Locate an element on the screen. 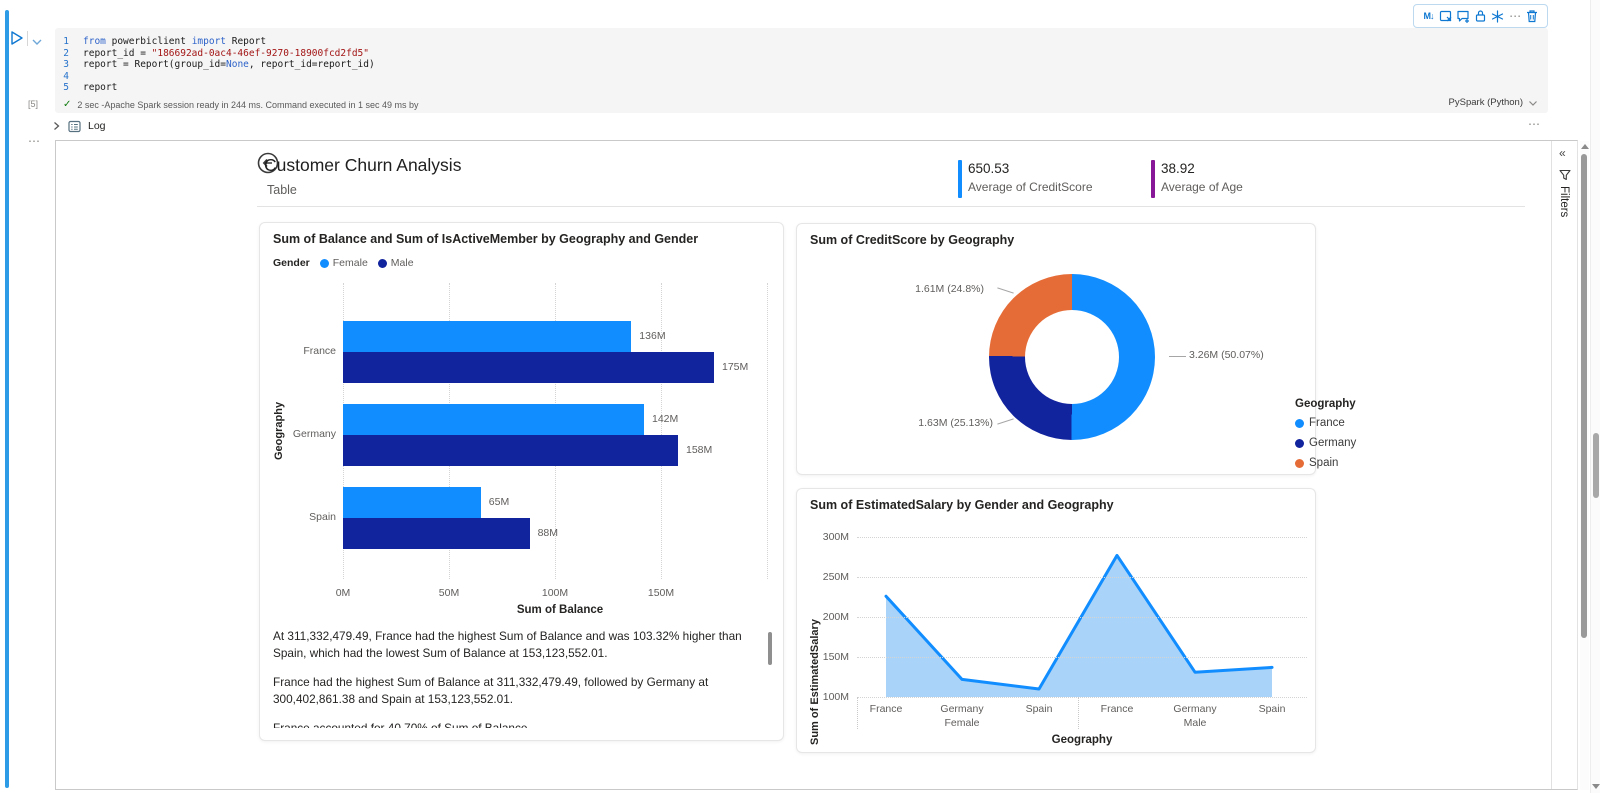  back-button is located at coordinates (268, 163).